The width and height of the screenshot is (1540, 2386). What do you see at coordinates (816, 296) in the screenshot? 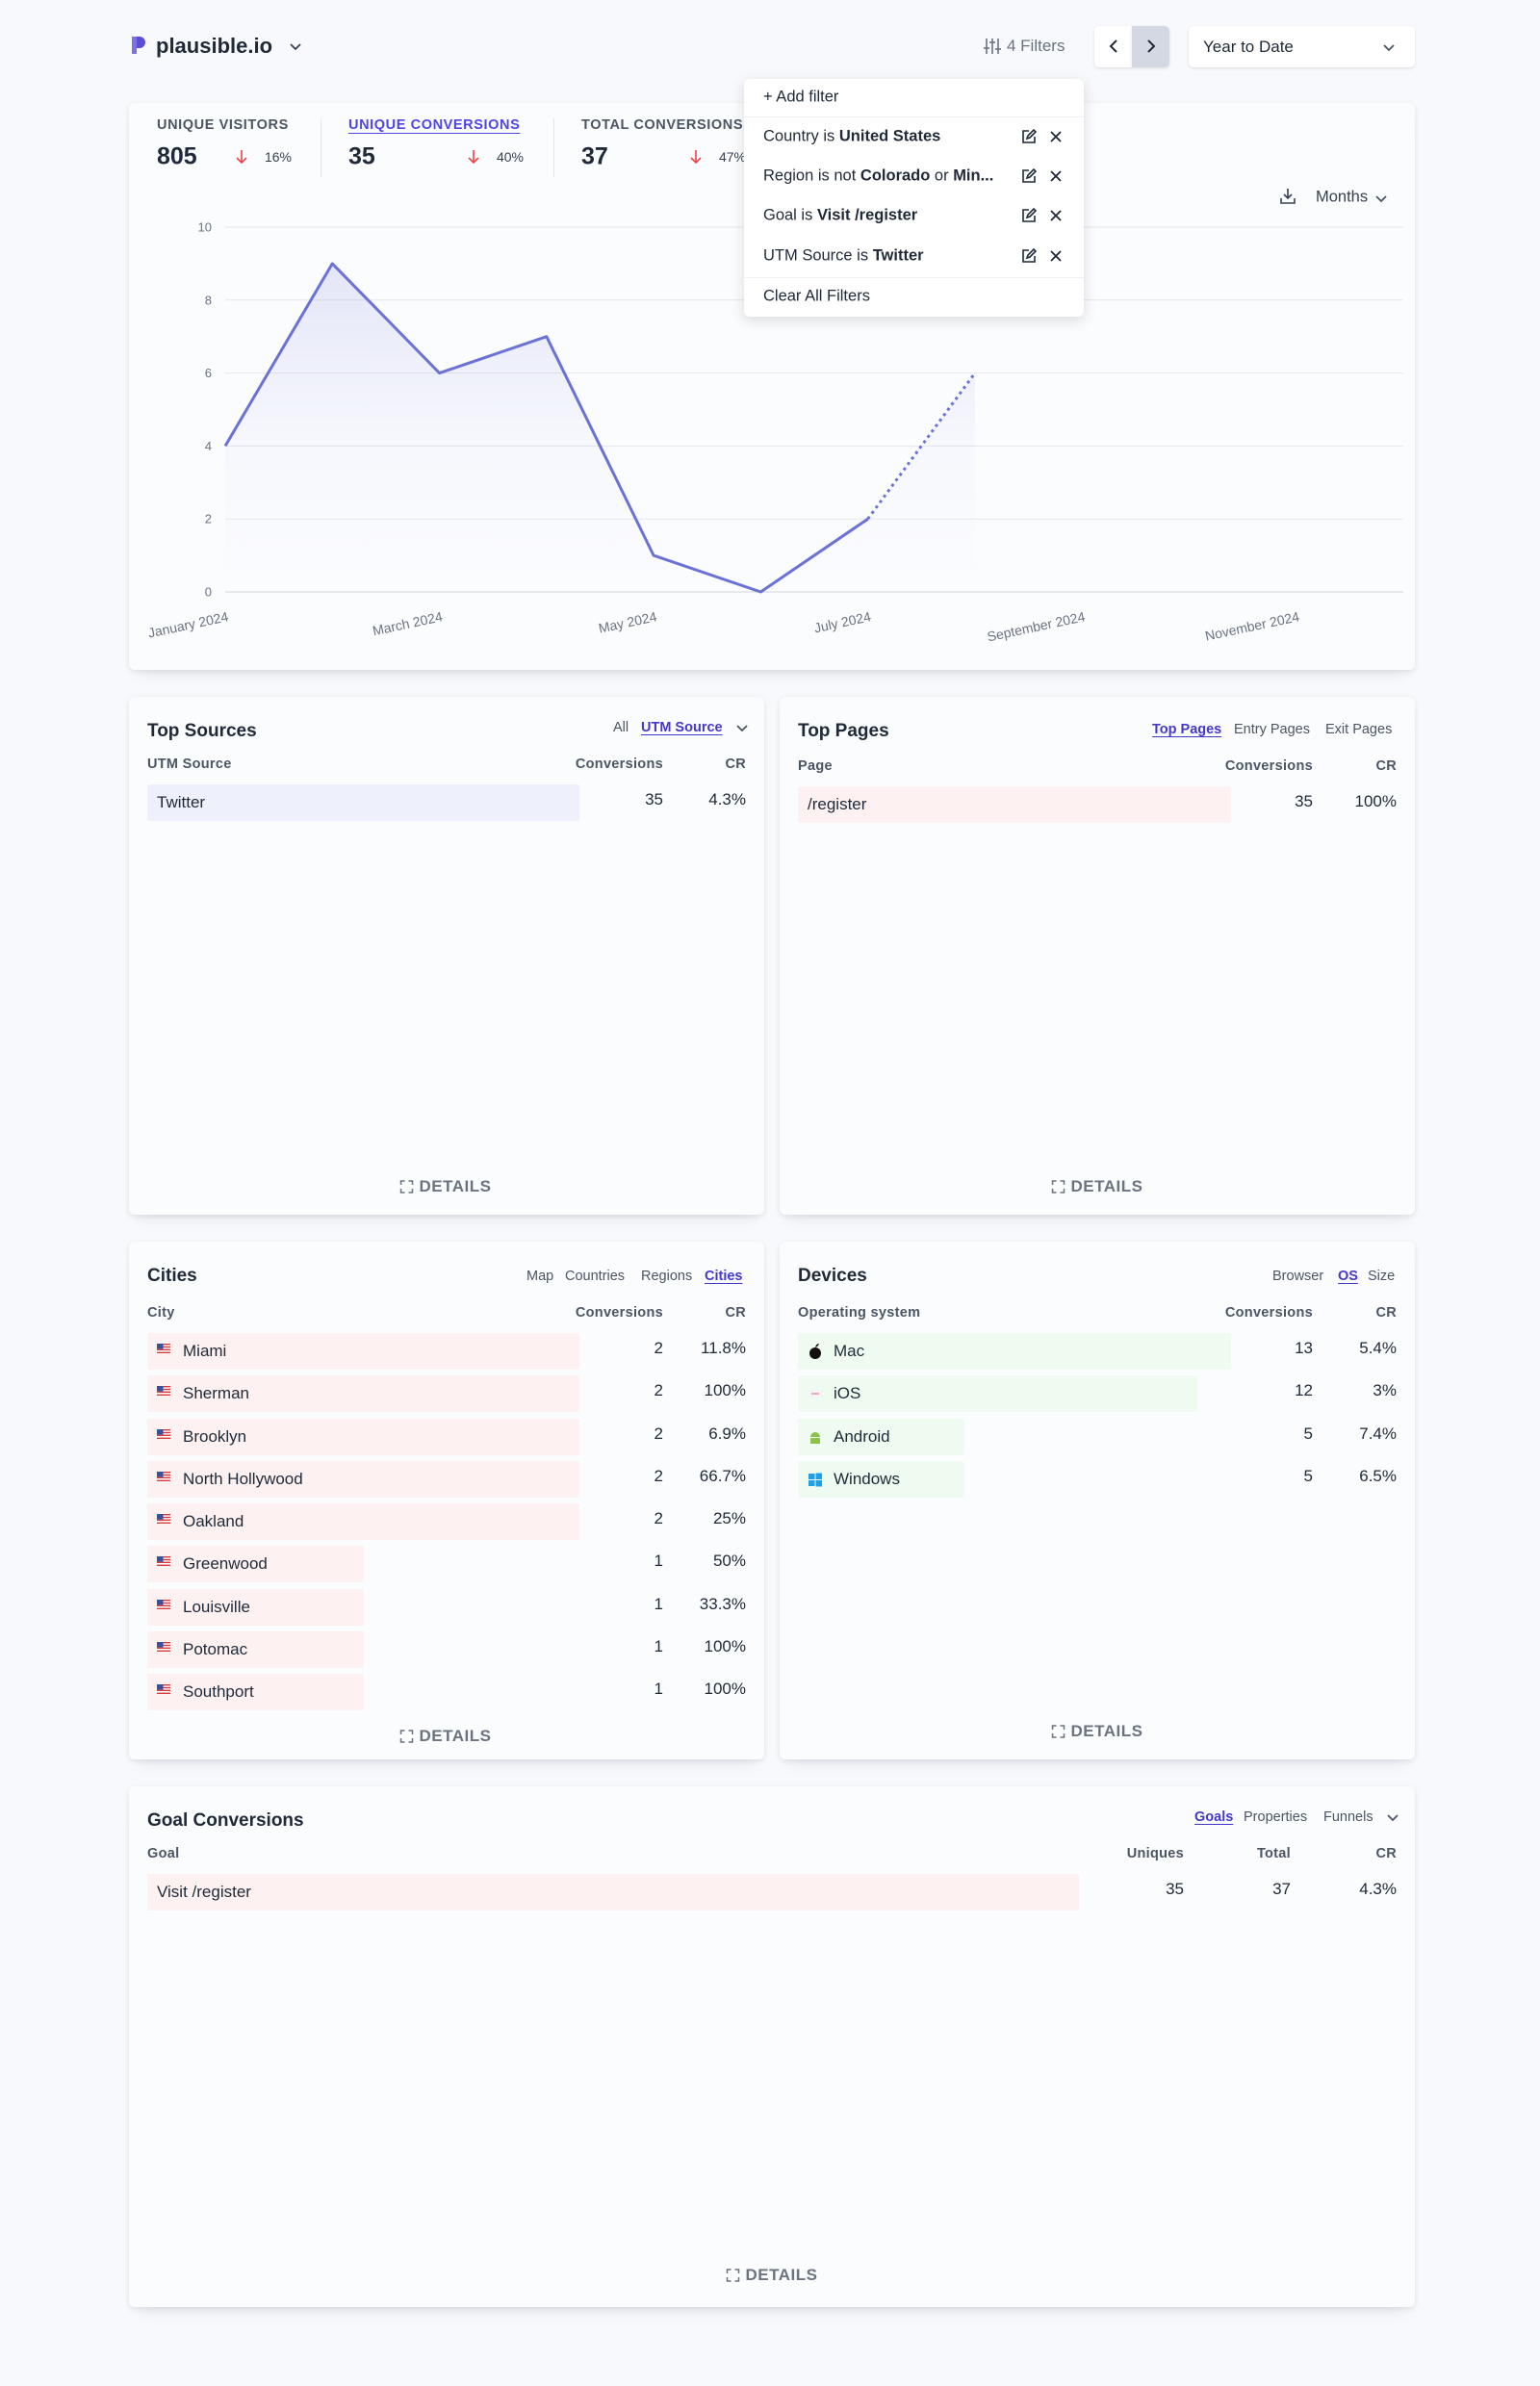
I see `clear-filters: Clear All Filters` at bounding box center [816, 296].